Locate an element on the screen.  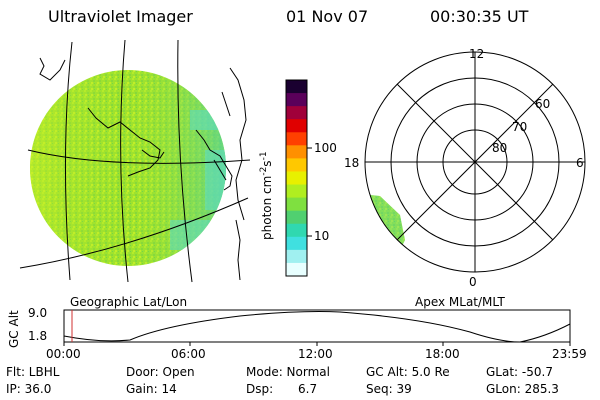
colorbar-tick-10: 10 is located at coordinates (322, 236).